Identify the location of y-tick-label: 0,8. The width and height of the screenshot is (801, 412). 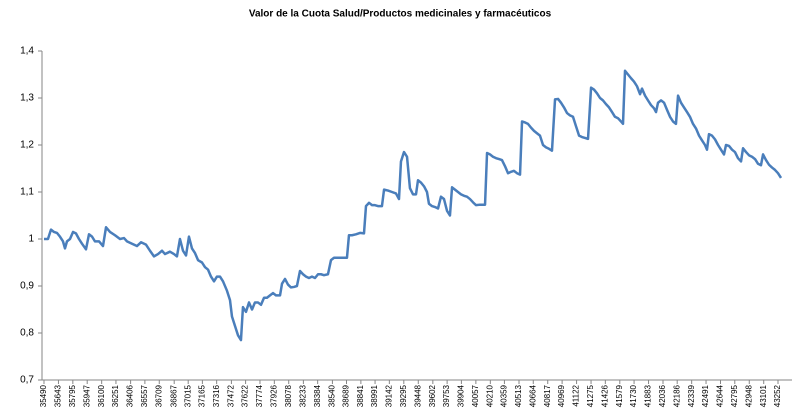
(27, 333).